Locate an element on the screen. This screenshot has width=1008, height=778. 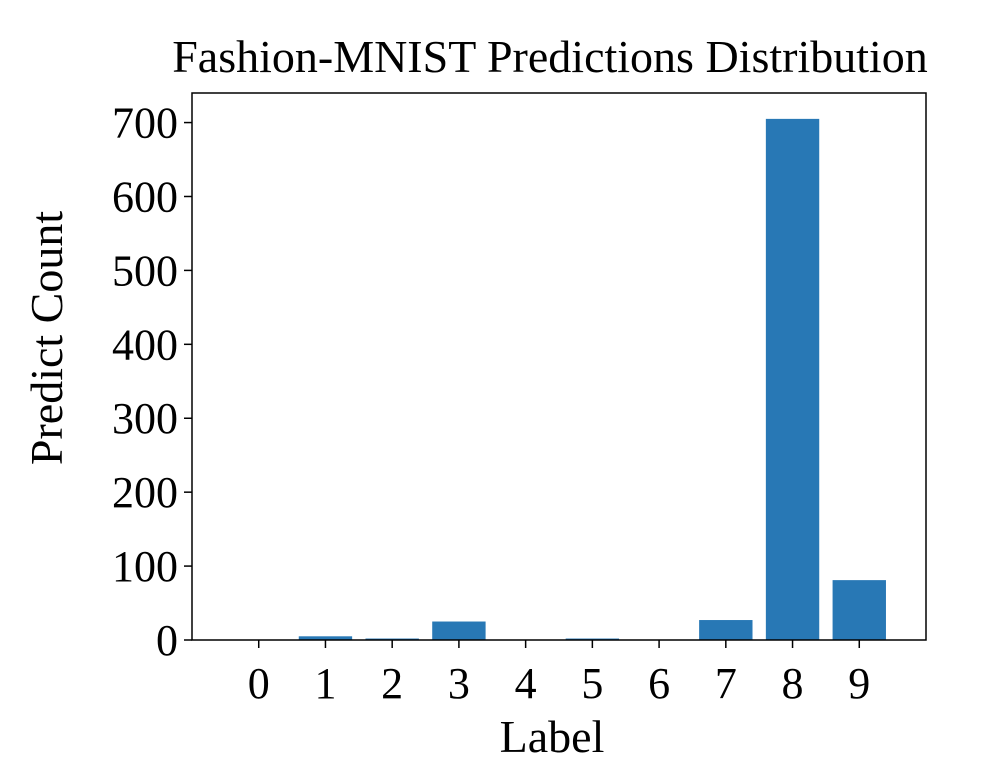
x-tick-label: 6 is located at coordinates (659, 683).